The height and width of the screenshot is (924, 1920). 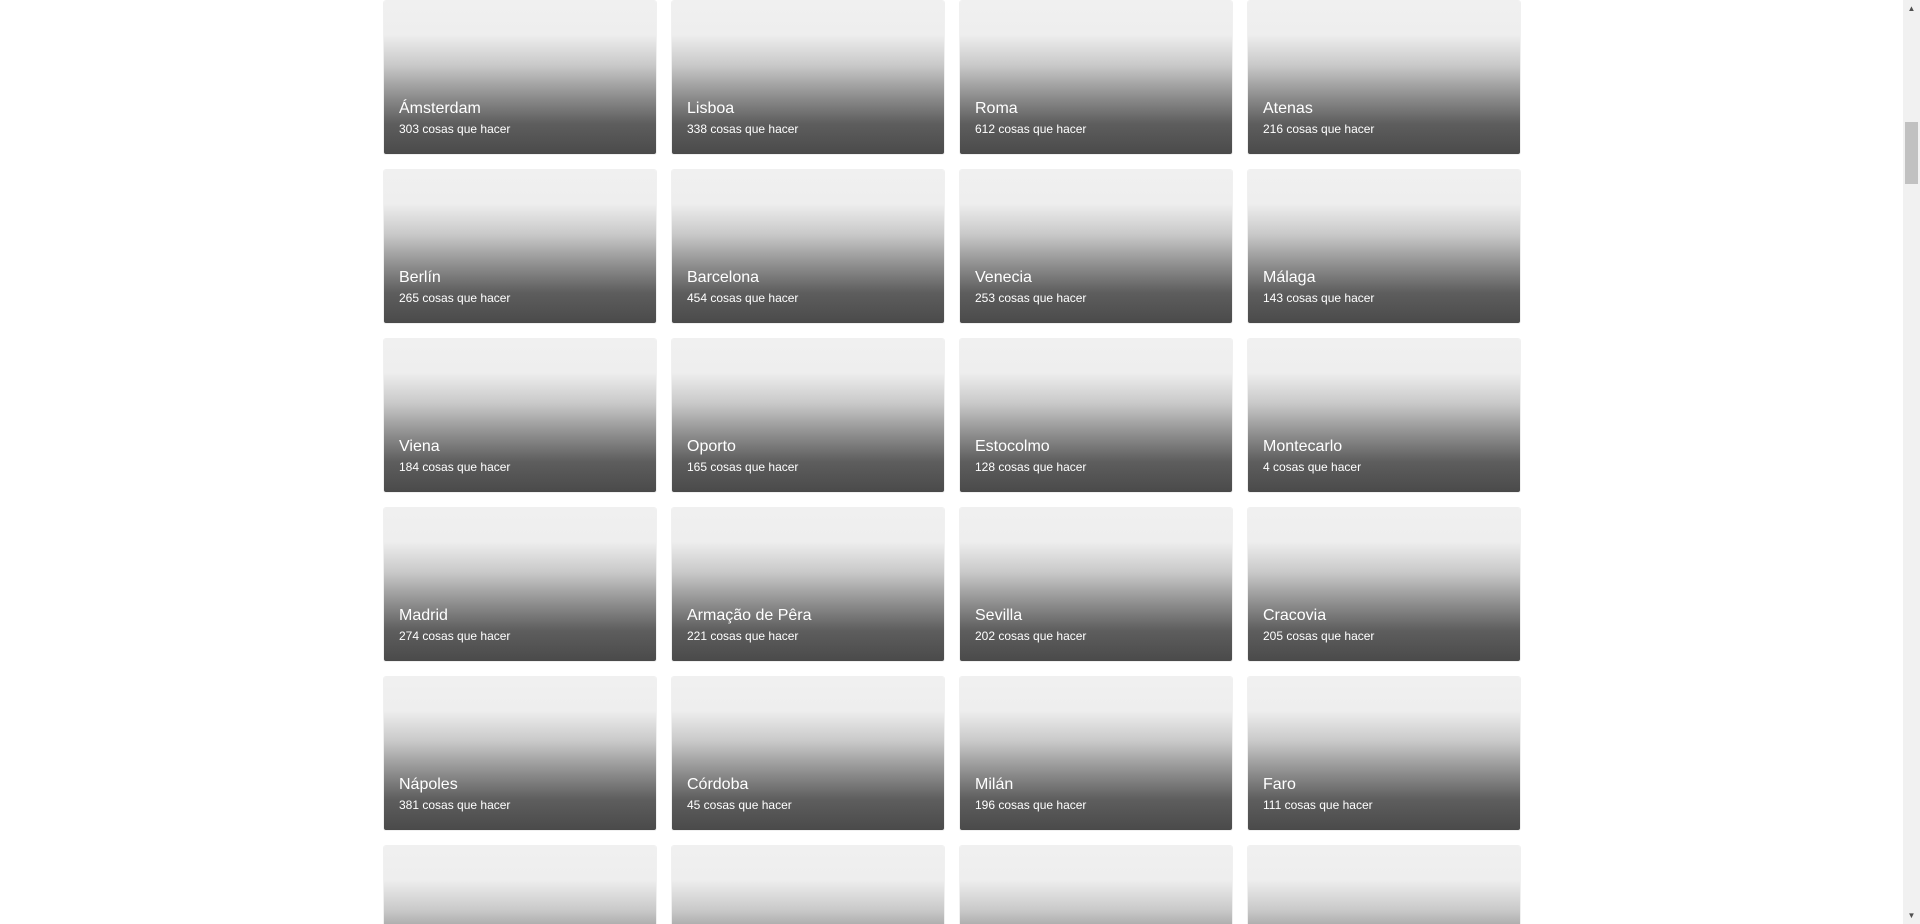 I want to click on destination-name: Estocolmo, so click(x=1012, y=446).